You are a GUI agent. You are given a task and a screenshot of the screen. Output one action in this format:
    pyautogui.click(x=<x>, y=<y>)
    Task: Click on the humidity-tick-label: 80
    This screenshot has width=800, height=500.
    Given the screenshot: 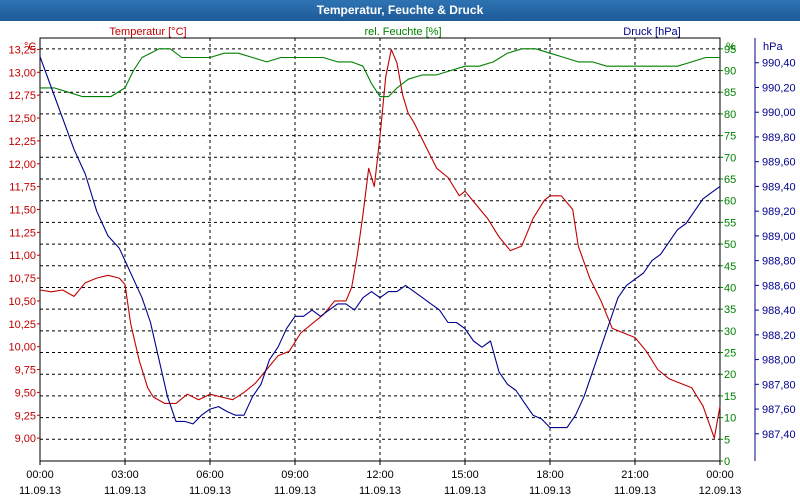 What is the action you would take?
    pyautogui.click(x=730, y=115)
    